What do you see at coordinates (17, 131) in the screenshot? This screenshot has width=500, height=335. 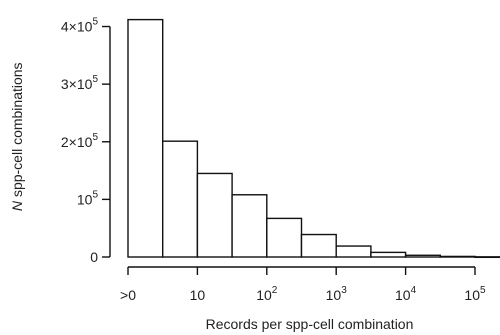 I see `y-axis-title-rest: spp-cell combinations` at bounding box center [17, 131].